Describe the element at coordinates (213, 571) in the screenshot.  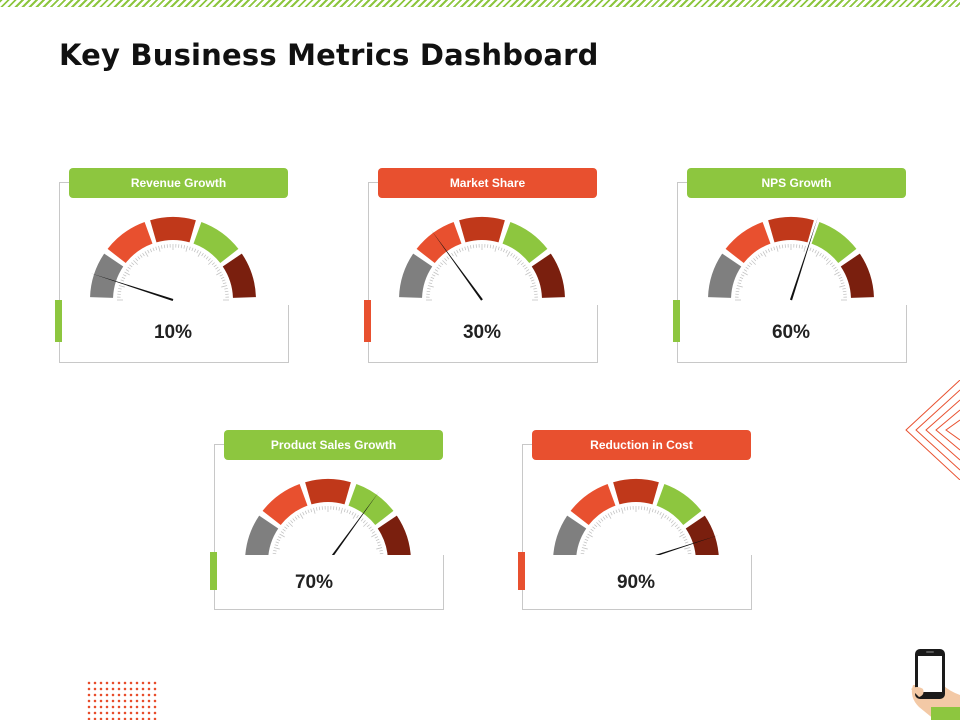
I see `accent-bar` at that location.